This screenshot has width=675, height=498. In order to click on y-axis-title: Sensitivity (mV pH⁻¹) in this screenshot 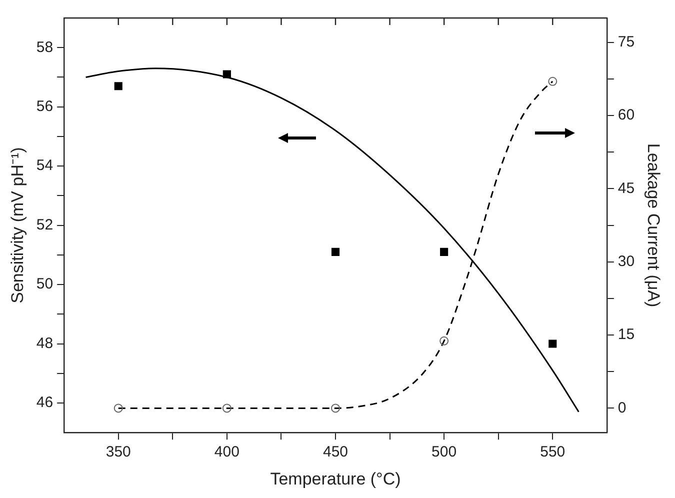, I will do `click(17, 225)`.